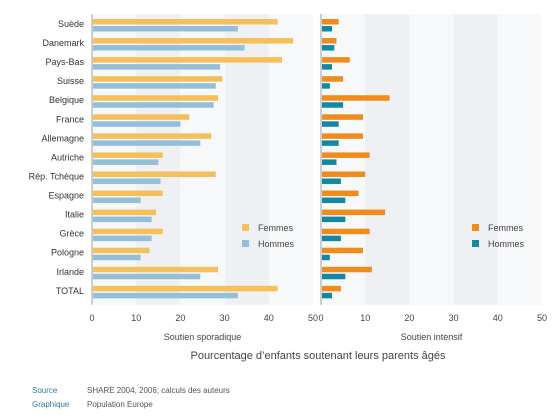 Image resolution: width=555 pixels, height=416 pixels. I want to click on category-label: Pologne, so click(67, 253).